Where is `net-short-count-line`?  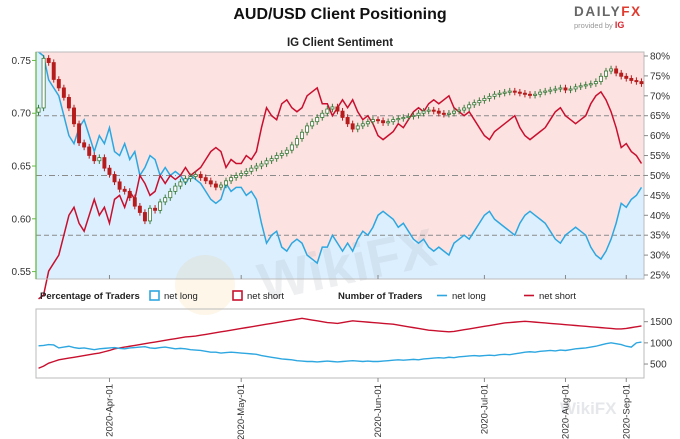 net-short-count-line is located at coordinates (340, 343).